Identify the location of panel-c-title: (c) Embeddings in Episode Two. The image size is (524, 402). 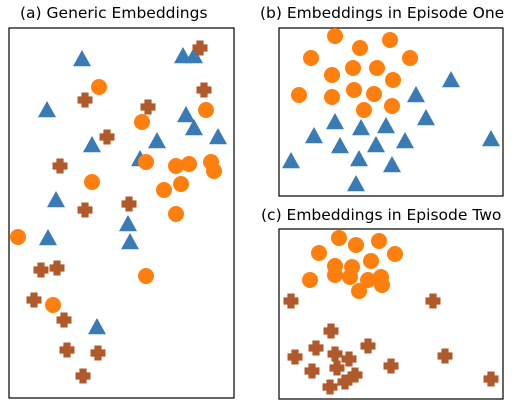
(381, 215).